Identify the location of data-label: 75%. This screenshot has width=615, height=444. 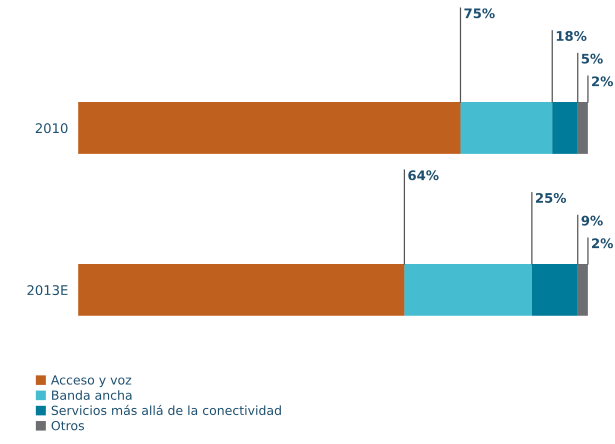
(479, 13).